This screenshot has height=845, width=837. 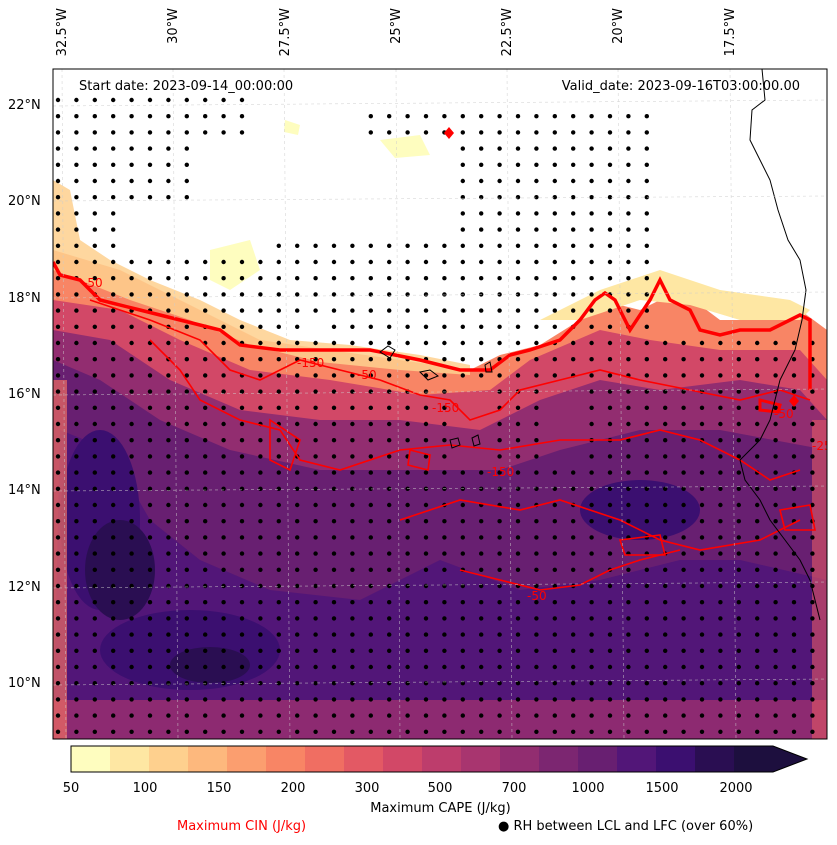 What do you see at coordinates (790, 759) in the screenshot?
I see `colorbar-extend-arrow` at bounding box center [790, 759].